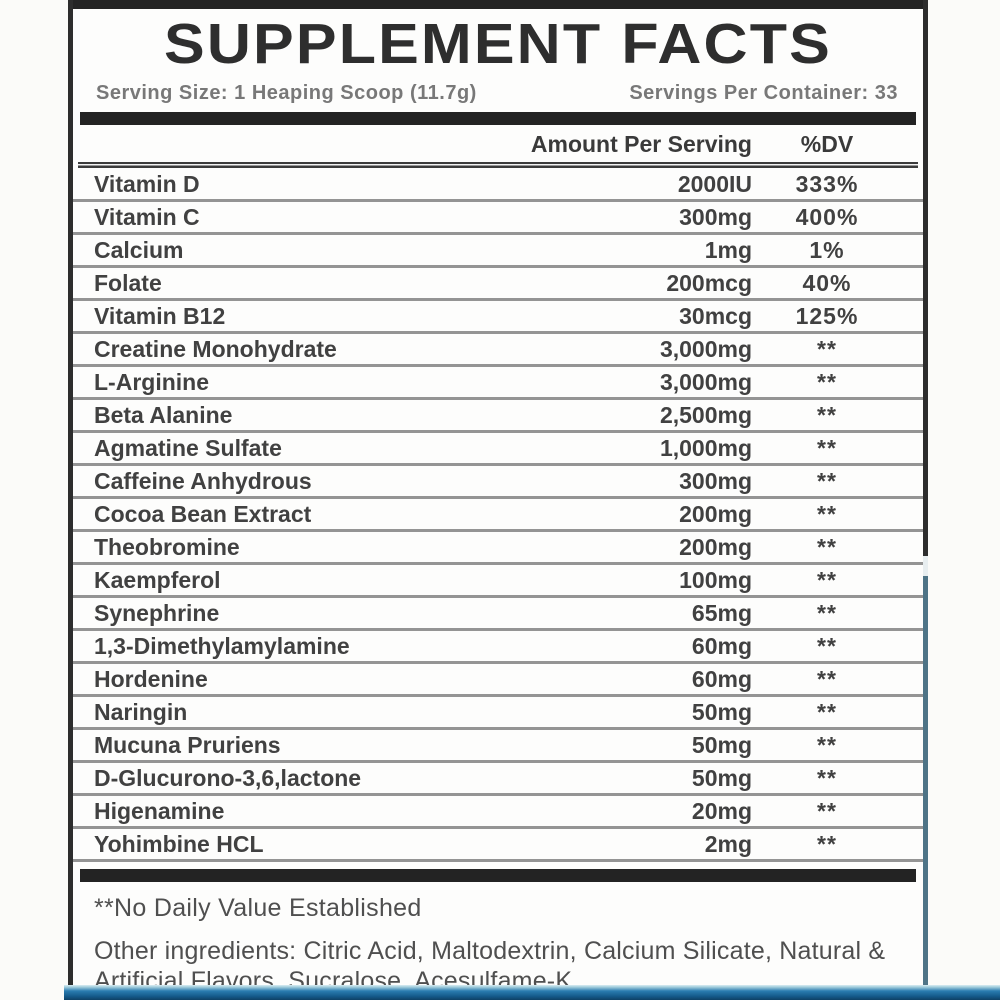 Image resolution: width=1000 pixels, height=1000 pixels. I want to click on ingredient-dv: 400%, so click(827, 216).